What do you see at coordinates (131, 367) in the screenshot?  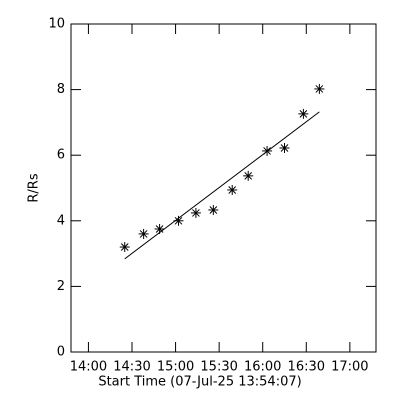 I see `x-tick-label: 14:30` at bounding box center [131, 367].